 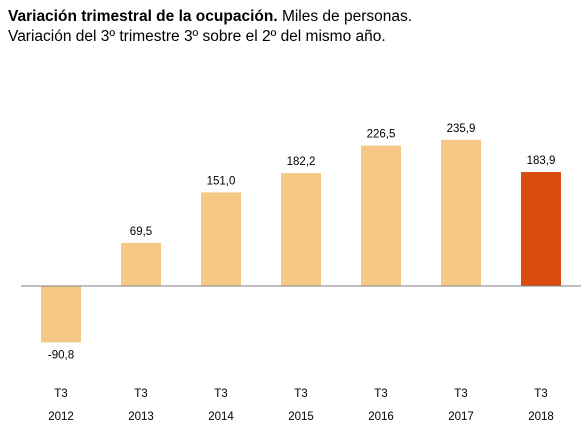 I want to click on x-tick-year-2017: 2017, so click(x=461, y=417).